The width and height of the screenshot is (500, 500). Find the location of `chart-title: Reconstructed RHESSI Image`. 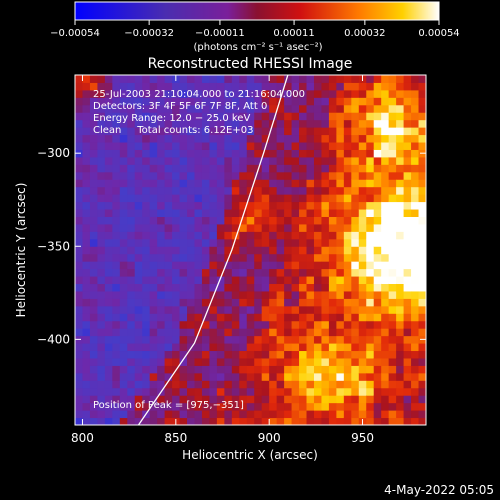

chart-title: Reconstructed RHESSI Image is located at coordinates (250, 64).